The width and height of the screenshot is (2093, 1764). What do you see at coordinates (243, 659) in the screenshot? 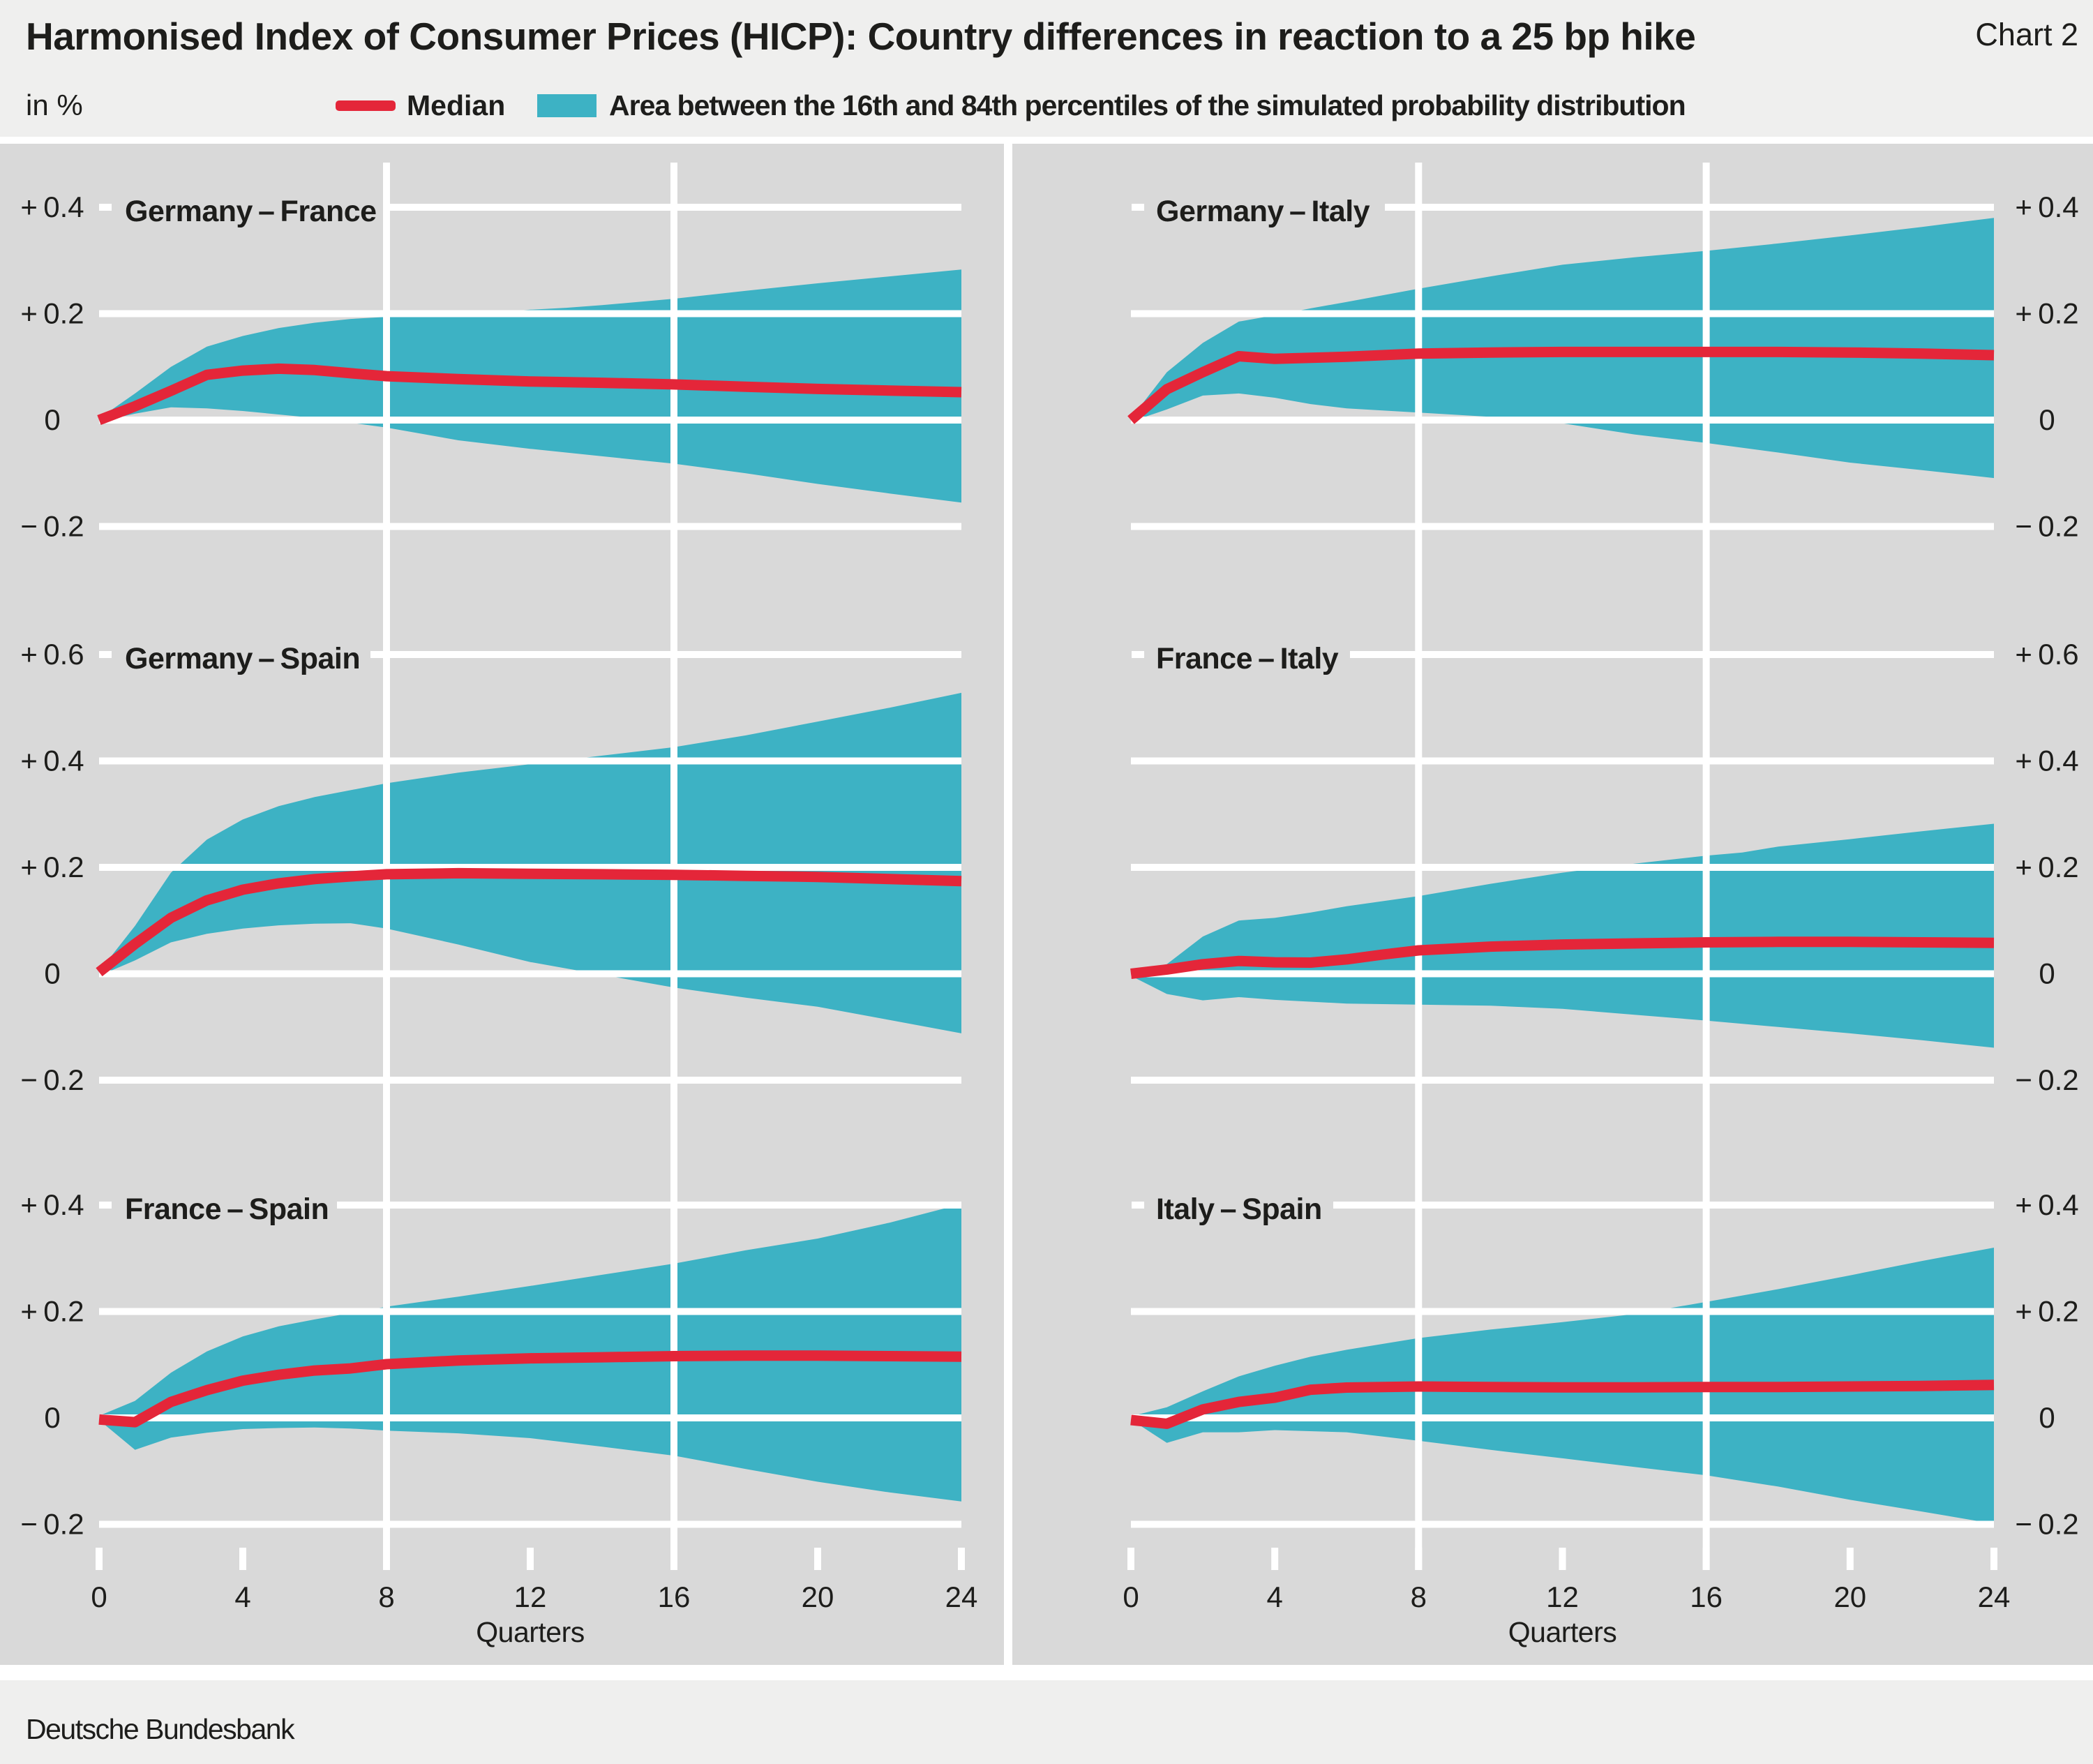
I see `svg-text: Germany – Spain` at bounding box center [243, 659].